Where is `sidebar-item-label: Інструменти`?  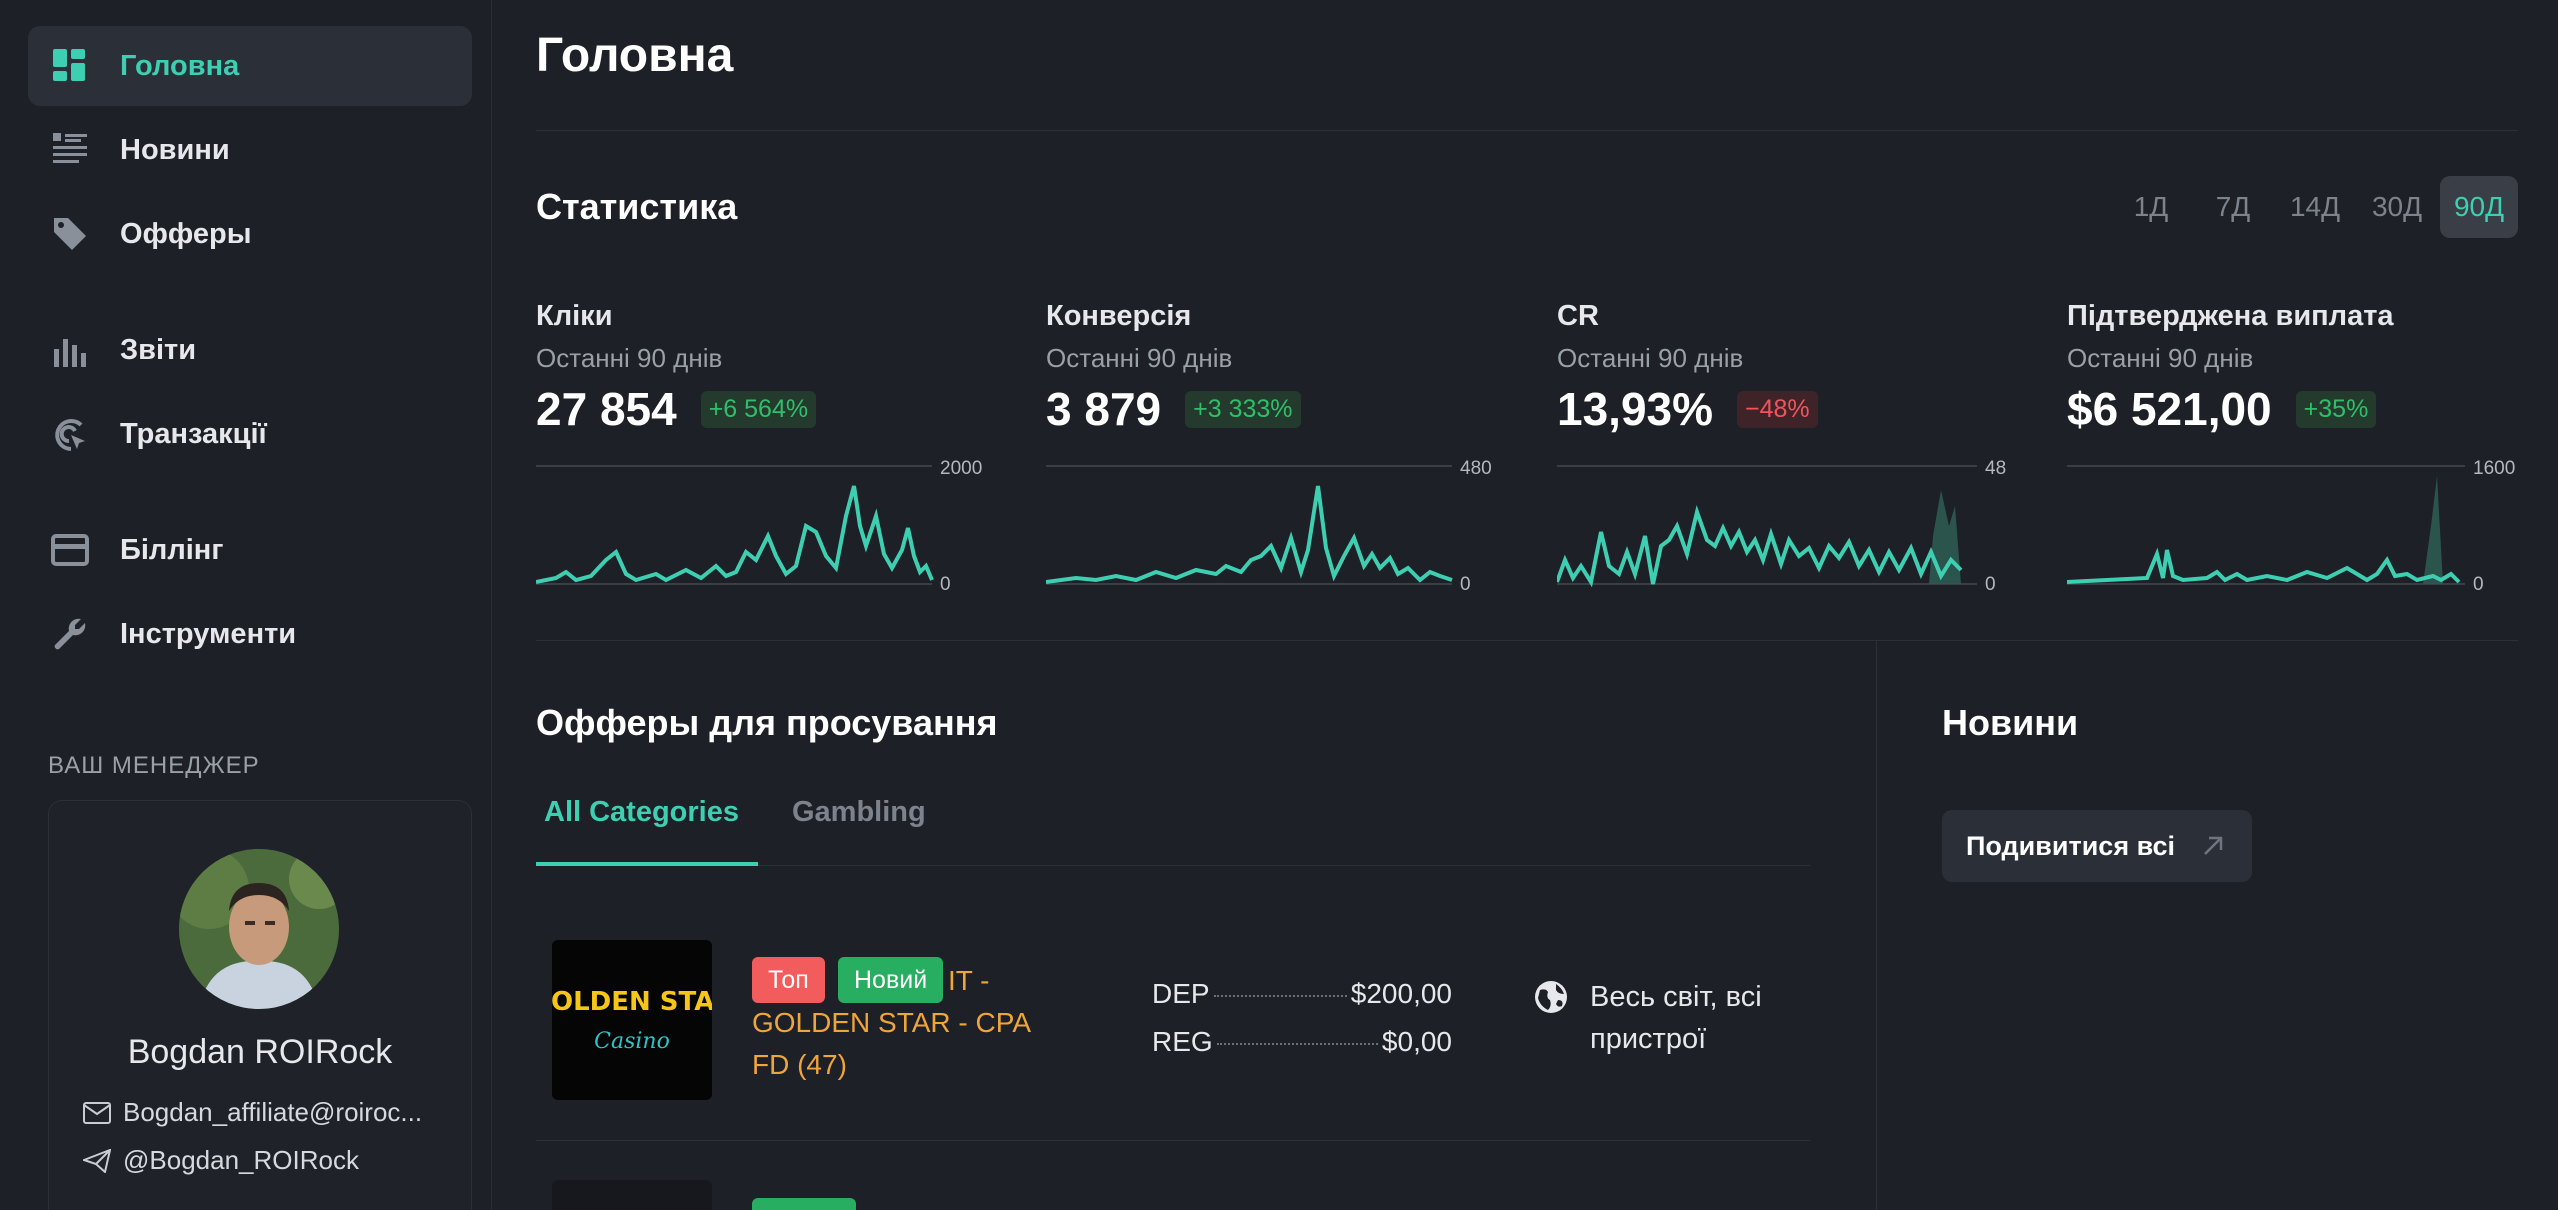
sidebar-item-label: Інструменти is located at coordinates (208, 633).